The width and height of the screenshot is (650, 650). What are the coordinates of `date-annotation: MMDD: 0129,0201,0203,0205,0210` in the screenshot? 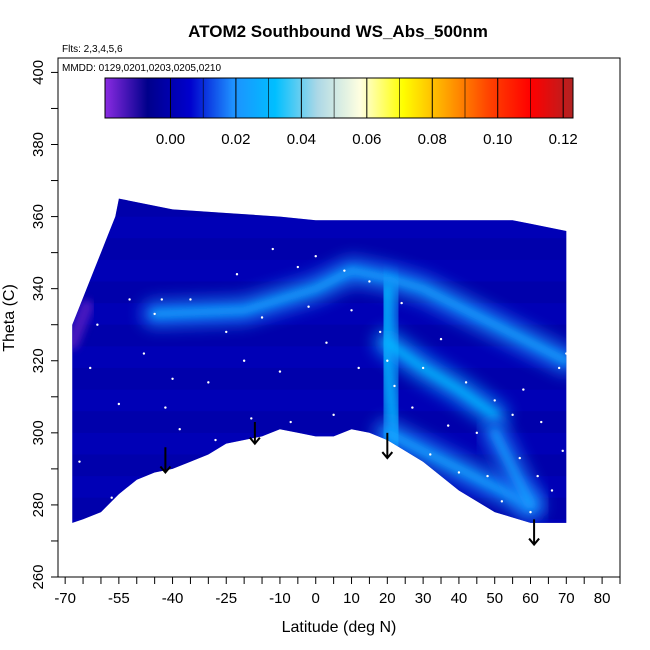 It's located at (141, 68).